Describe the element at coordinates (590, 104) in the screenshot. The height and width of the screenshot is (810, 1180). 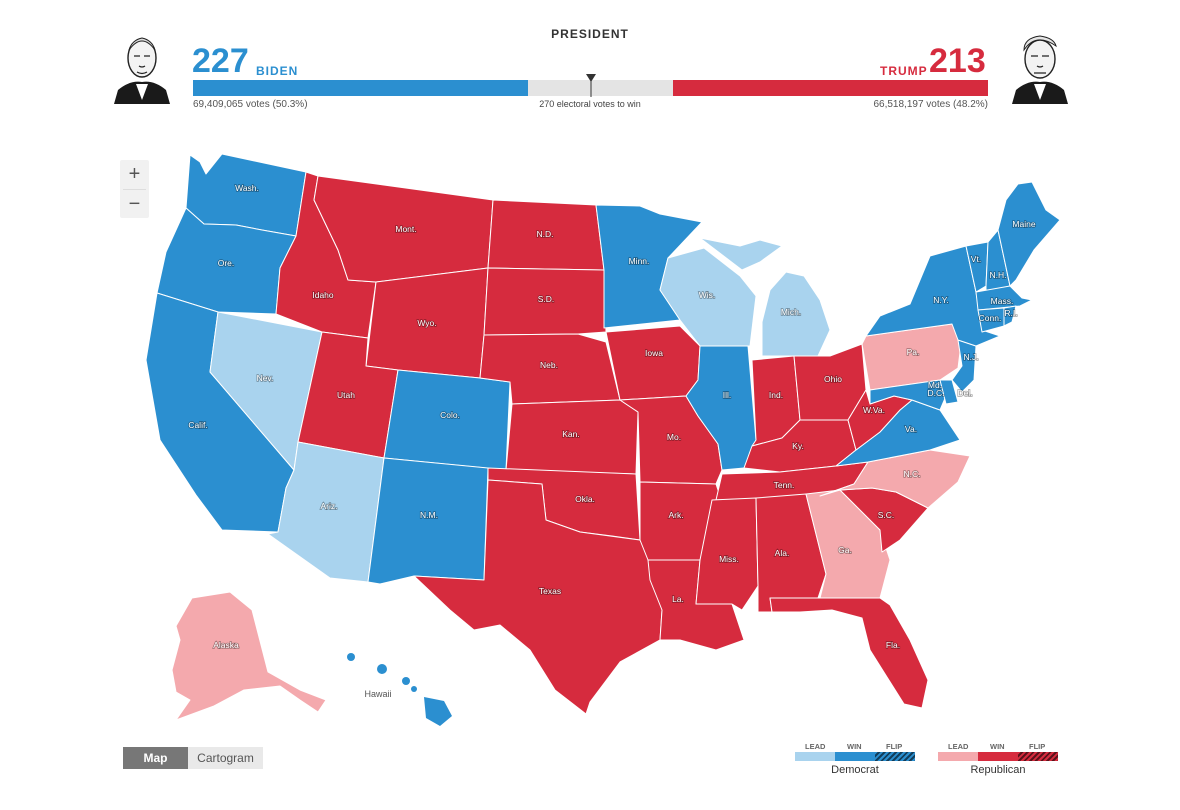
I see `threshold-note: 270 electoral votes to win` at that location.